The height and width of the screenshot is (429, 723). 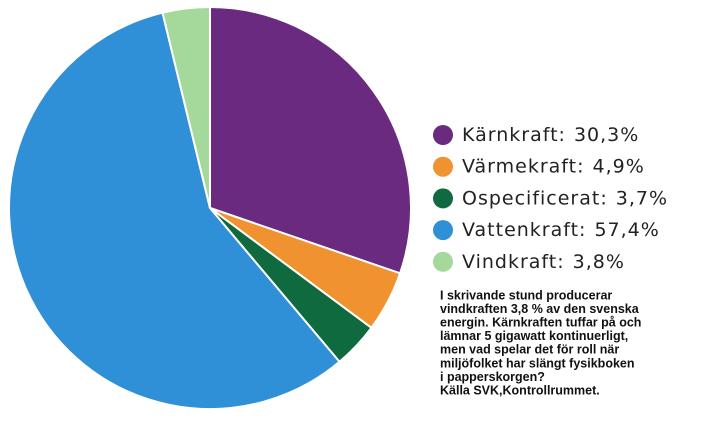 What do you see at coordinates (642, 198) in the screenshot?
I see `legend-value: 3,7%` at bounding box center [642, 198].